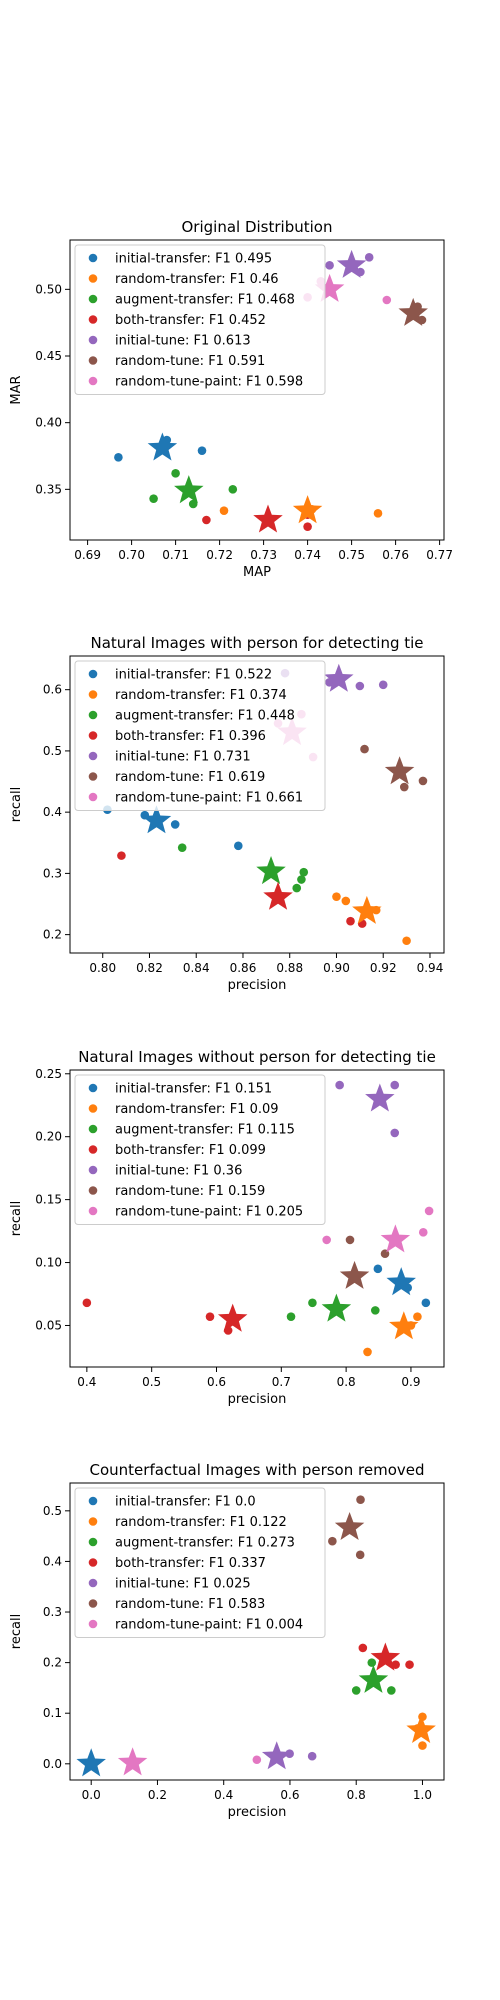 This screenshot has width=500, height=2000. Describe the element at coordinates (422, 1795) in the screenshot. I see `x-tick-label: 1.0` at that location.